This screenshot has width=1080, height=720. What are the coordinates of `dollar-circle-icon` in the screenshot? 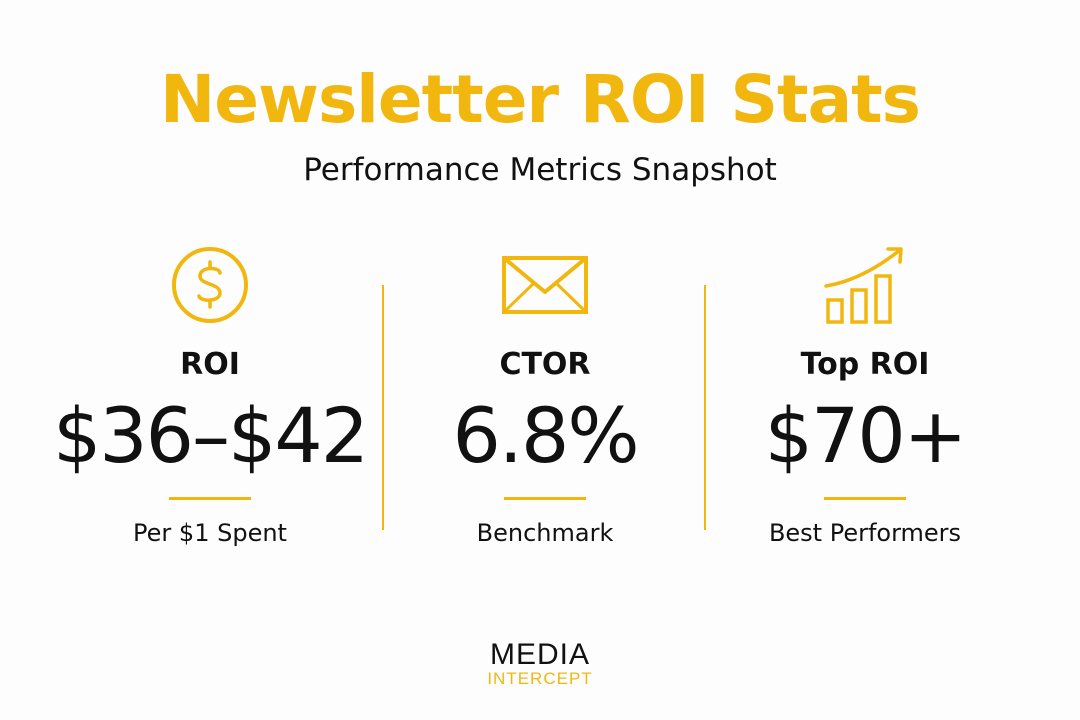 It's located at (210, 285).